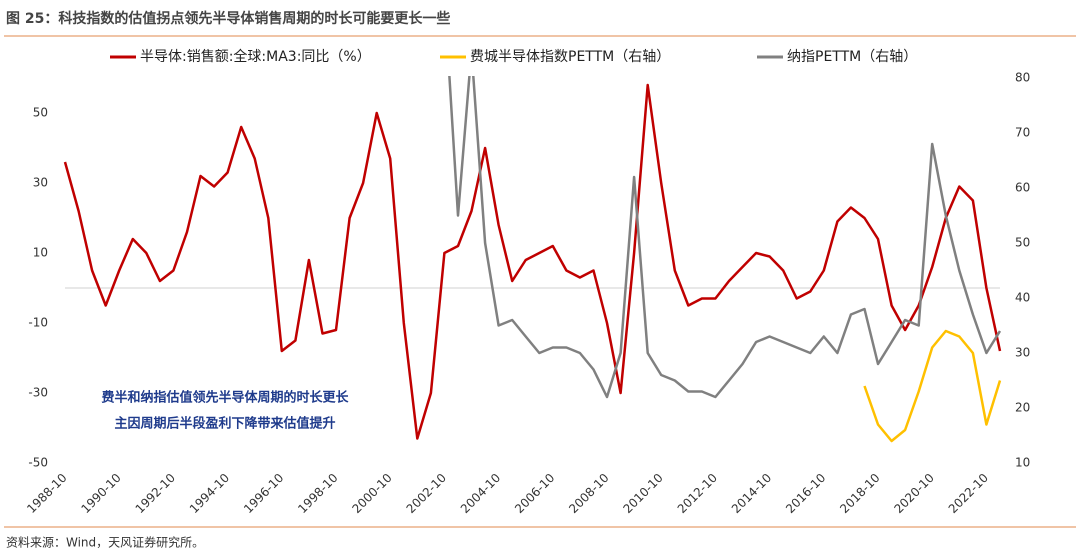 The height and width of the screenshot is (553, 1080). I want to click on y2-tick-label: 60, so click(1022, 188).